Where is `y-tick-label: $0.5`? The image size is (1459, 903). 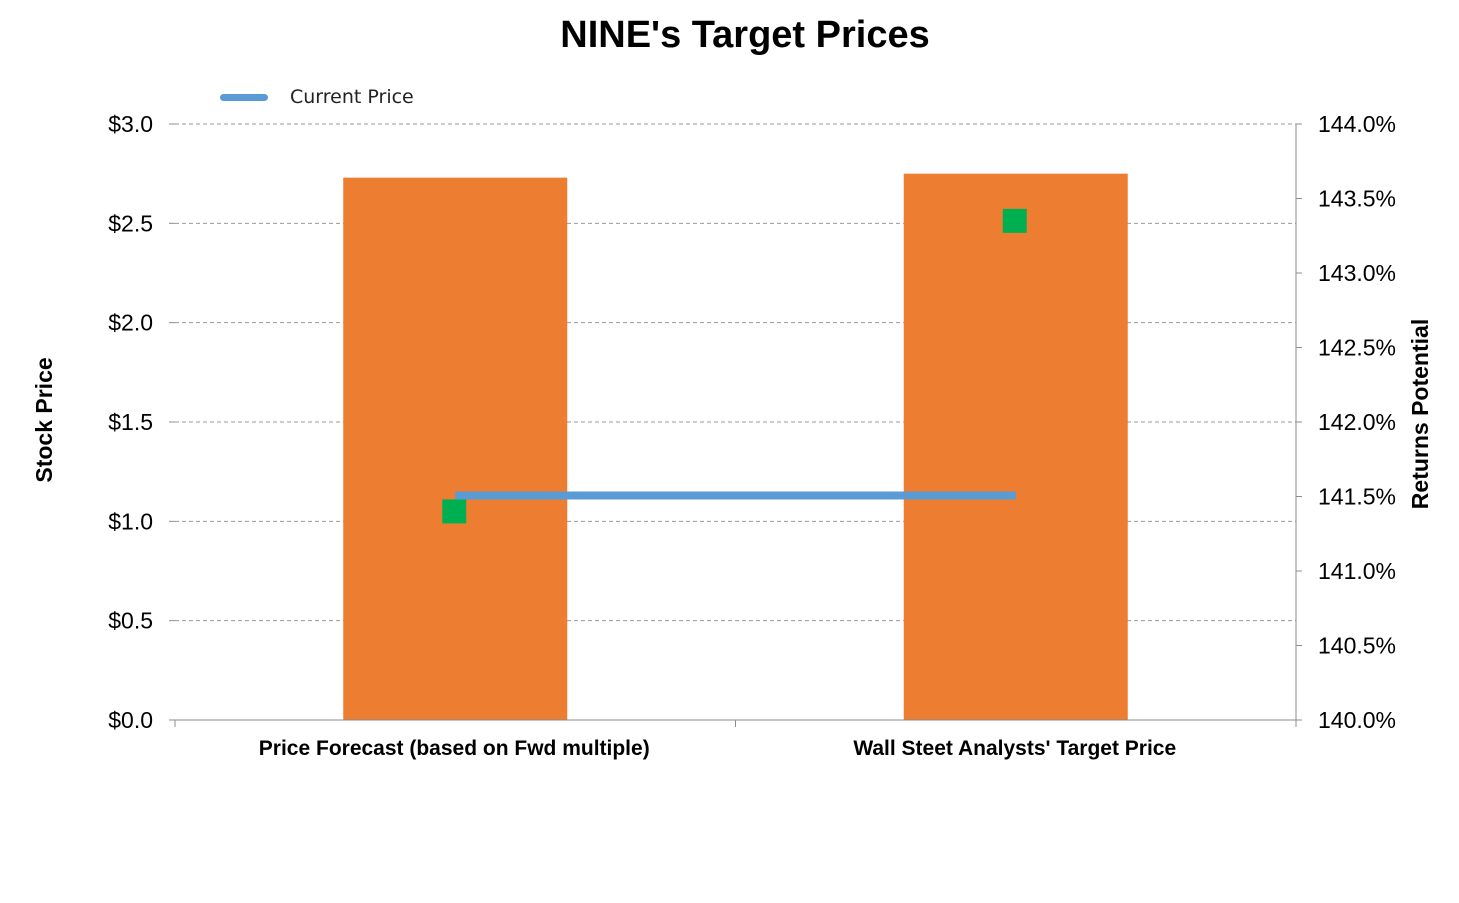 y-tick-label: $0.5 is located at coordinates (130, 621).